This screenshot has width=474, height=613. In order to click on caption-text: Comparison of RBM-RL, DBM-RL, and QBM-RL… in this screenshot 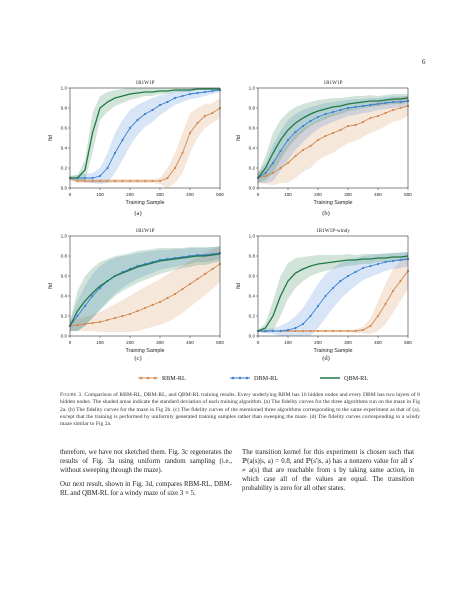, I will do `click(240, 410)`.